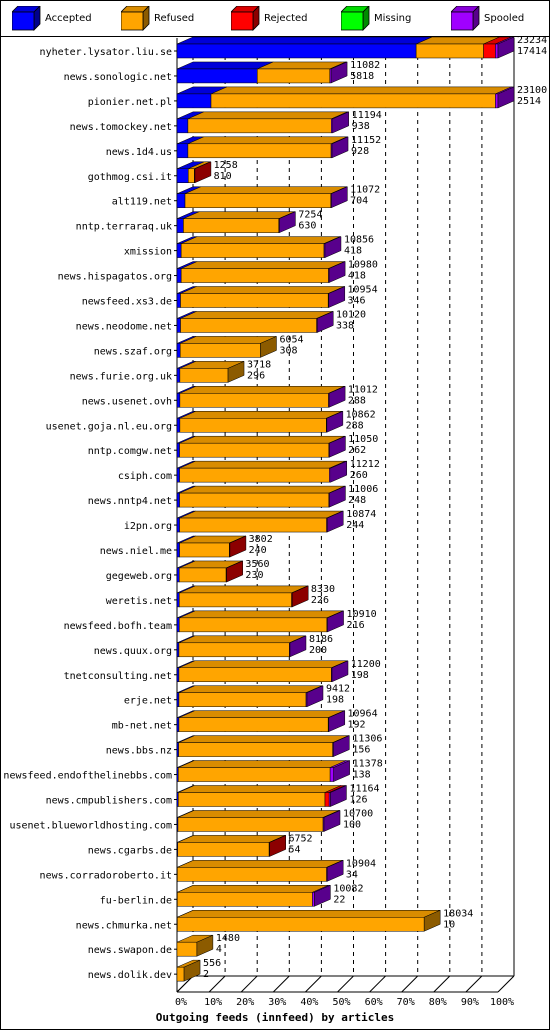  I want to click on category-label: news.nntp4.net, so click(130, 501).